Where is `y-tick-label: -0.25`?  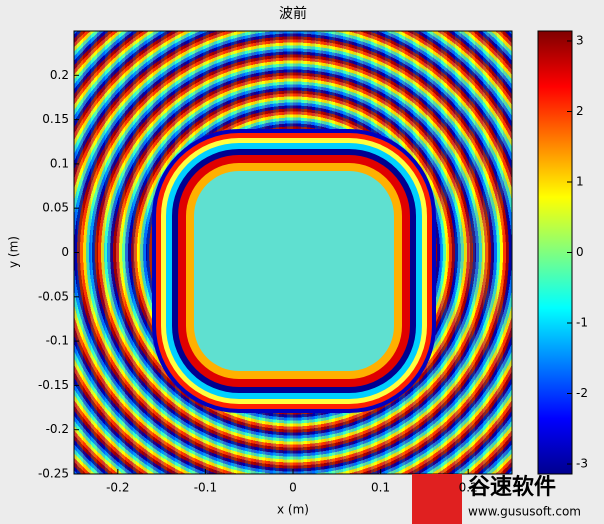
y-tick-label: -0.25 is located at coordinates (53, 474).